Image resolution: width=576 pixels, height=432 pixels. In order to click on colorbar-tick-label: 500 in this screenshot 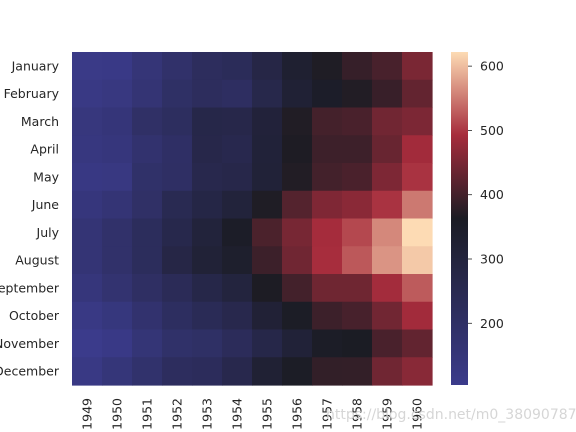, I will do `click(492, 130)`.